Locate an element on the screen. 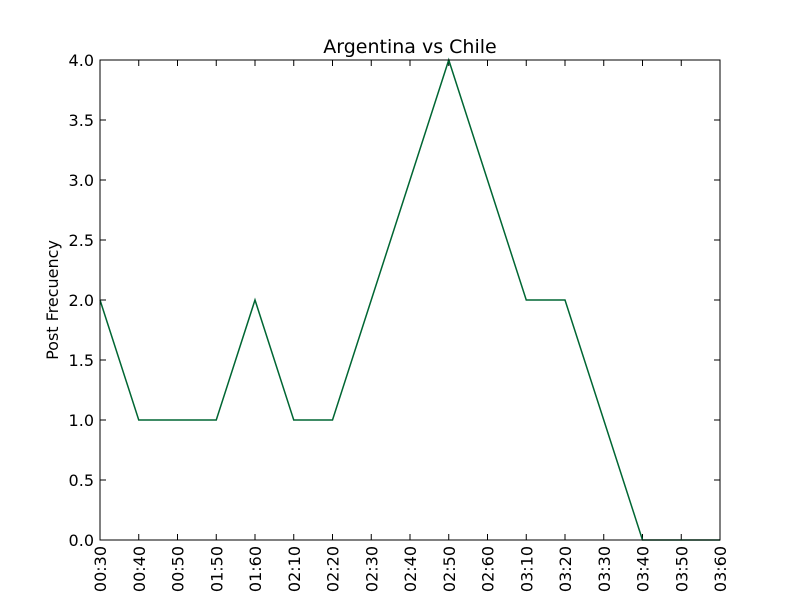 Image resolution: width=800 pixels, height=600 pixels. y-tick-label: 0.0 is located at coordinates (81, 540).